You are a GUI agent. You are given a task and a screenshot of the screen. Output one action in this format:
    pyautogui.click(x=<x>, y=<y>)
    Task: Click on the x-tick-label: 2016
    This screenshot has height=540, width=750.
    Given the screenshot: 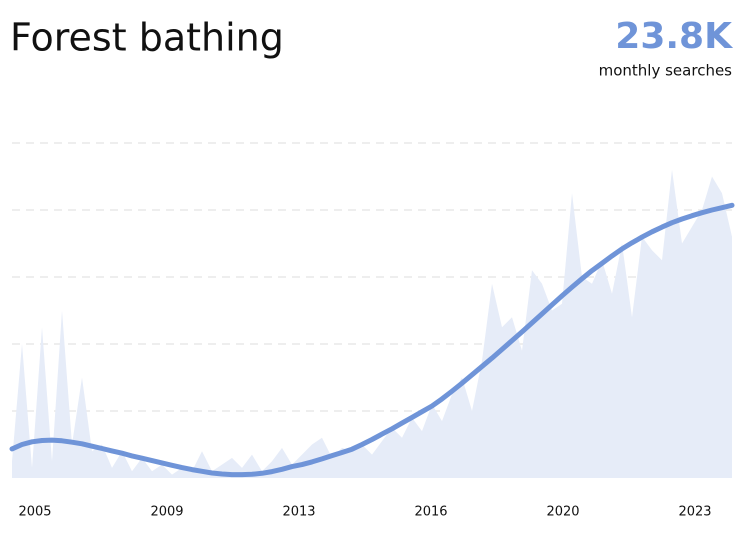 What is the action you would take?
    pyautogui.click(x=430, y=512)
    